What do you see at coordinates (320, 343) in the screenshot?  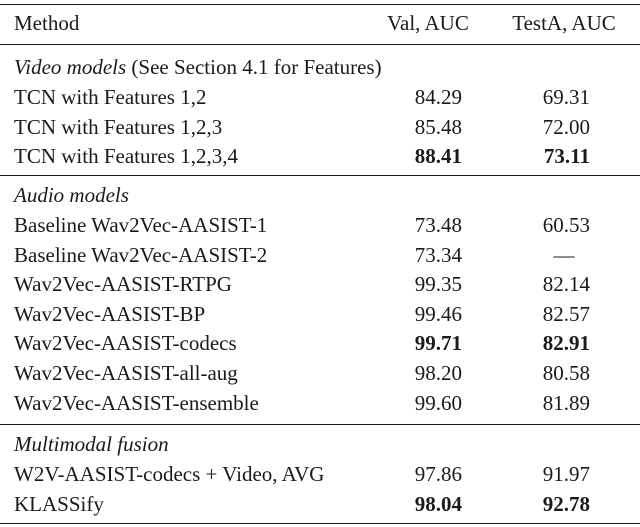 I see `table-row: Wav2Vec-AASIST-codecs 99.71 82.91` at bounding box center [320, 343].